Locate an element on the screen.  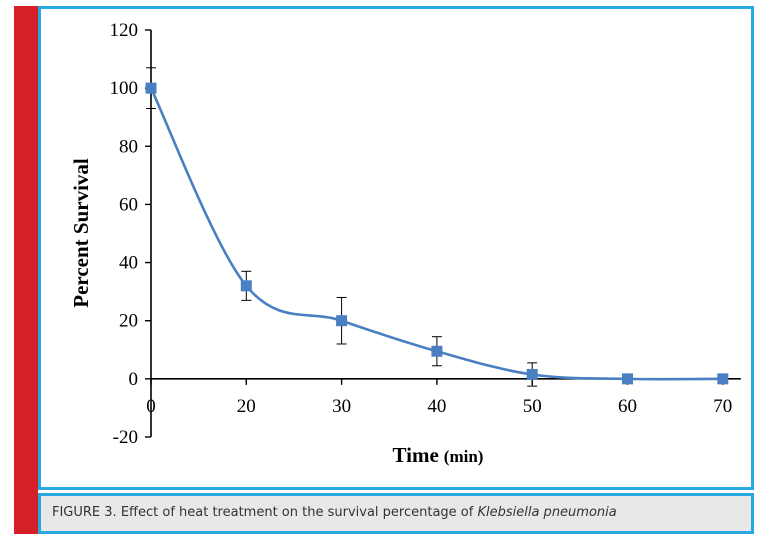
x-tick-label: 20 is located at coordinates (246, 406).